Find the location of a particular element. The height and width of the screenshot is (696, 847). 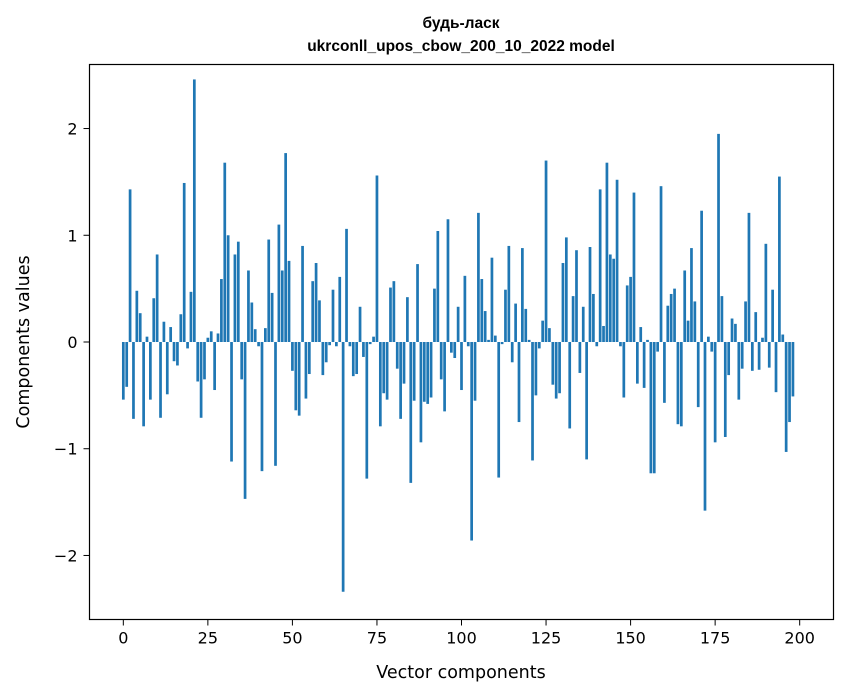

y-tick-label: 1 is located at coordinates (72, 235).